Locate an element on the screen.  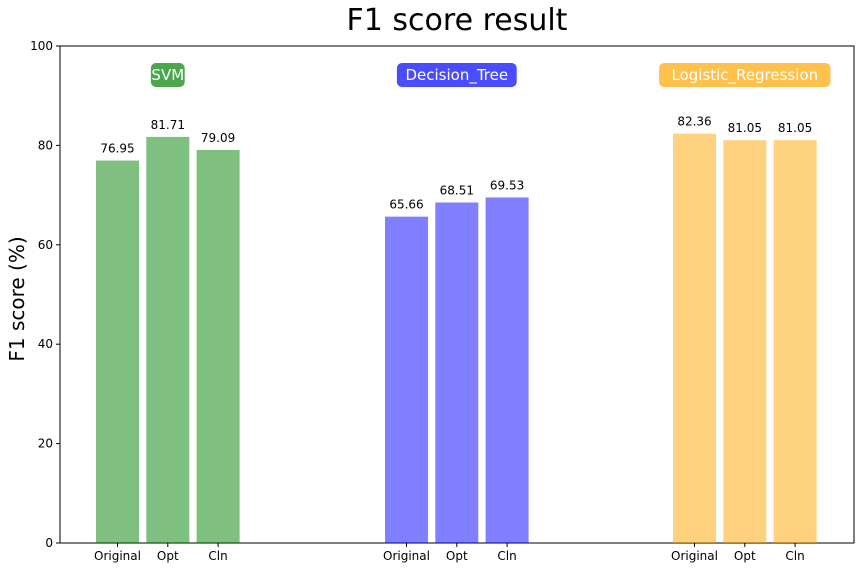
y-tick-label: 60 is located at coordinates (45, 245).